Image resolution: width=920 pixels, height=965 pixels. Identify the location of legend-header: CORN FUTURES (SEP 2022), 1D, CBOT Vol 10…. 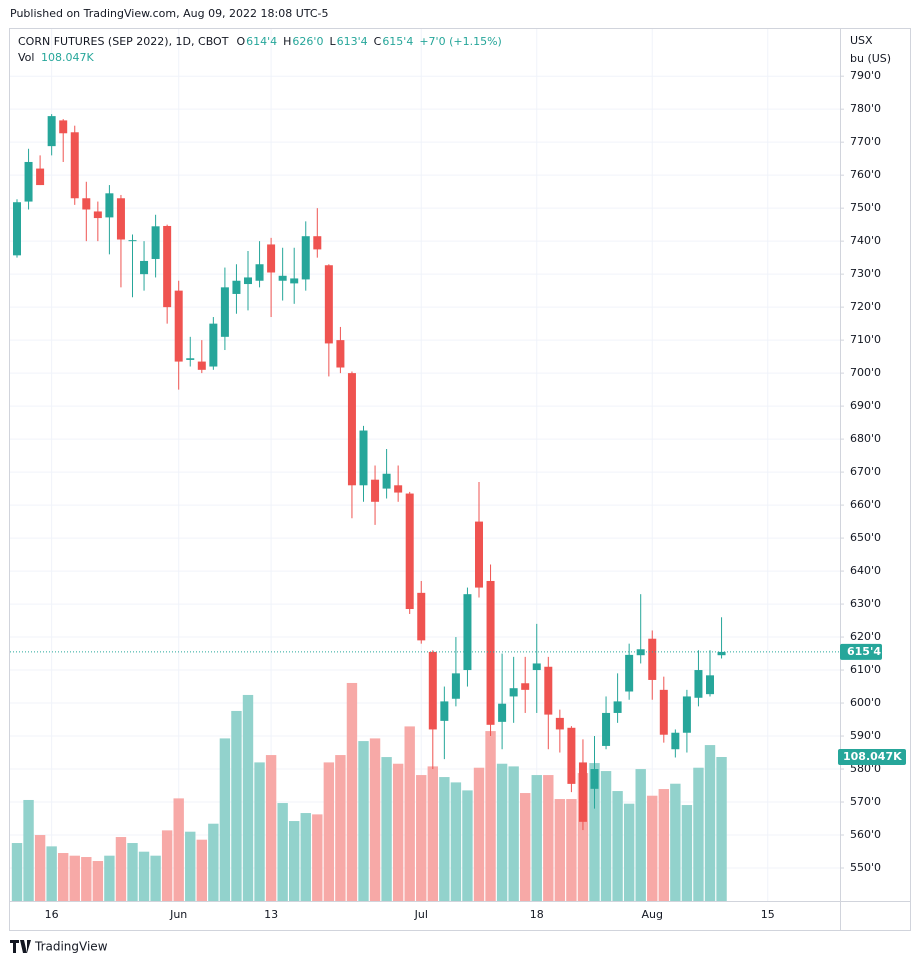
(260, 49).